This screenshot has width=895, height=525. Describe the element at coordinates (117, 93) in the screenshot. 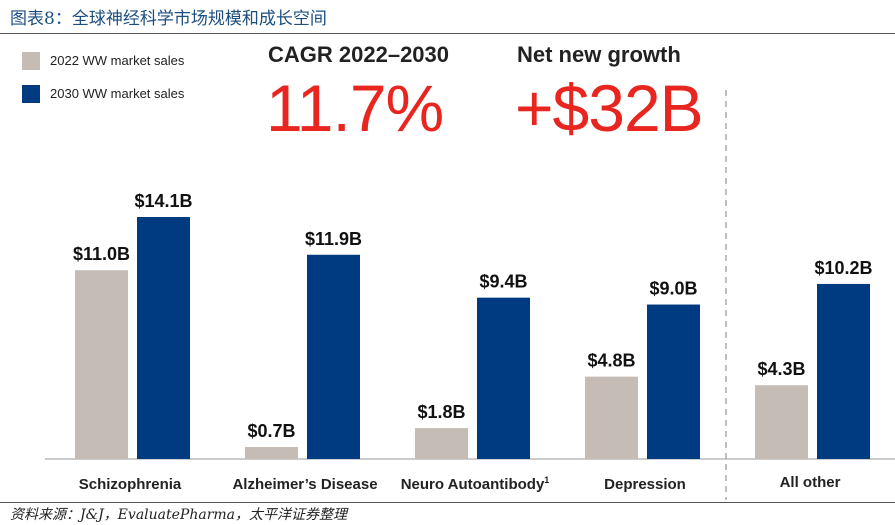

I see `legend-label-2030: 2030 WW market sales` at that location.